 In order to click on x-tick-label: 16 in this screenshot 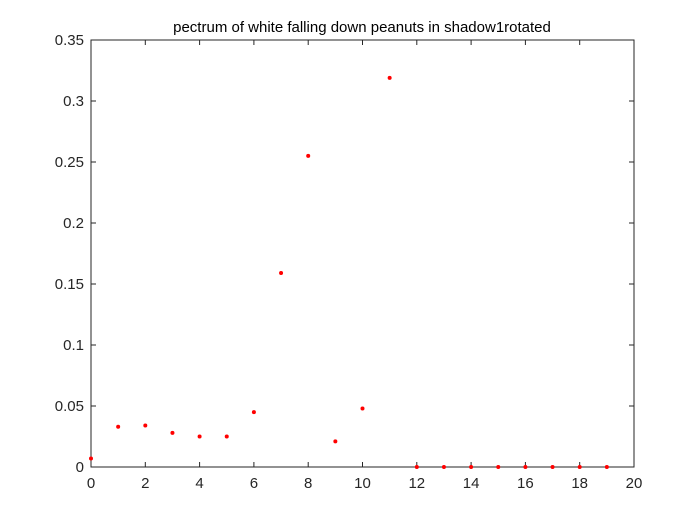, I will do `click(525, 483)`.